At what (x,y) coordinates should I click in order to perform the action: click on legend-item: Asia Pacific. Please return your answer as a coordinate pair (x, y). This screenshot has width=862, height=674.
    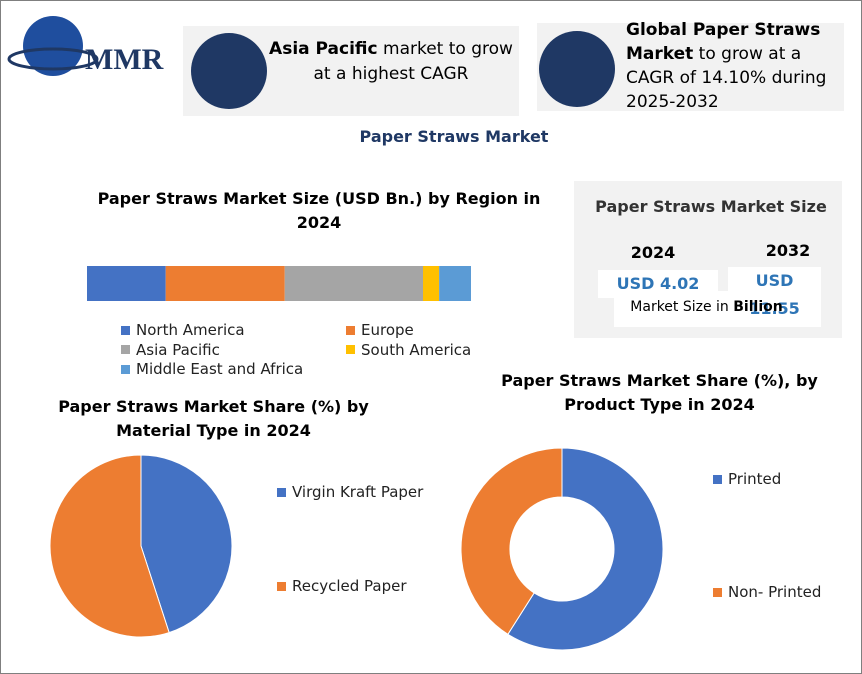
    Looking at the image, I should click on (170, 350).